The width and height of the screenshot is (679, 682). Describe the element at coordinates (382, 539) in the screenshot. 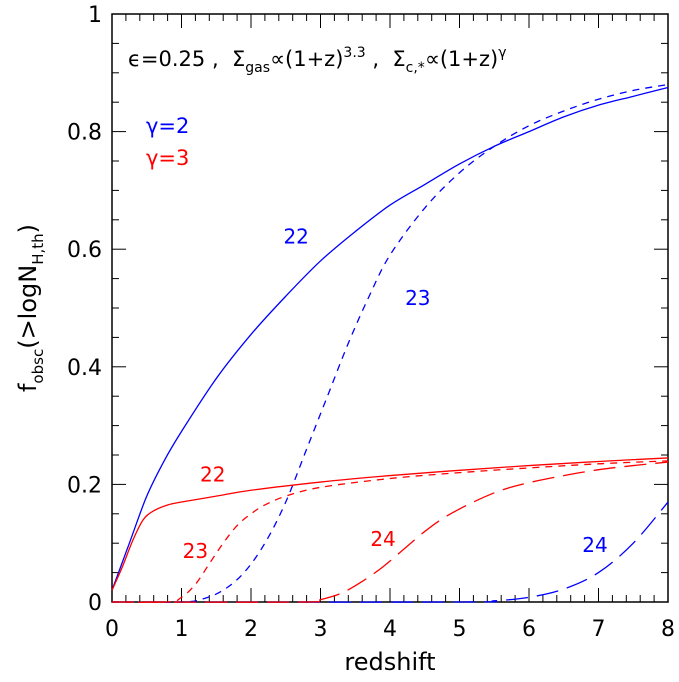

I see `curve-label-5: 24` at that location.